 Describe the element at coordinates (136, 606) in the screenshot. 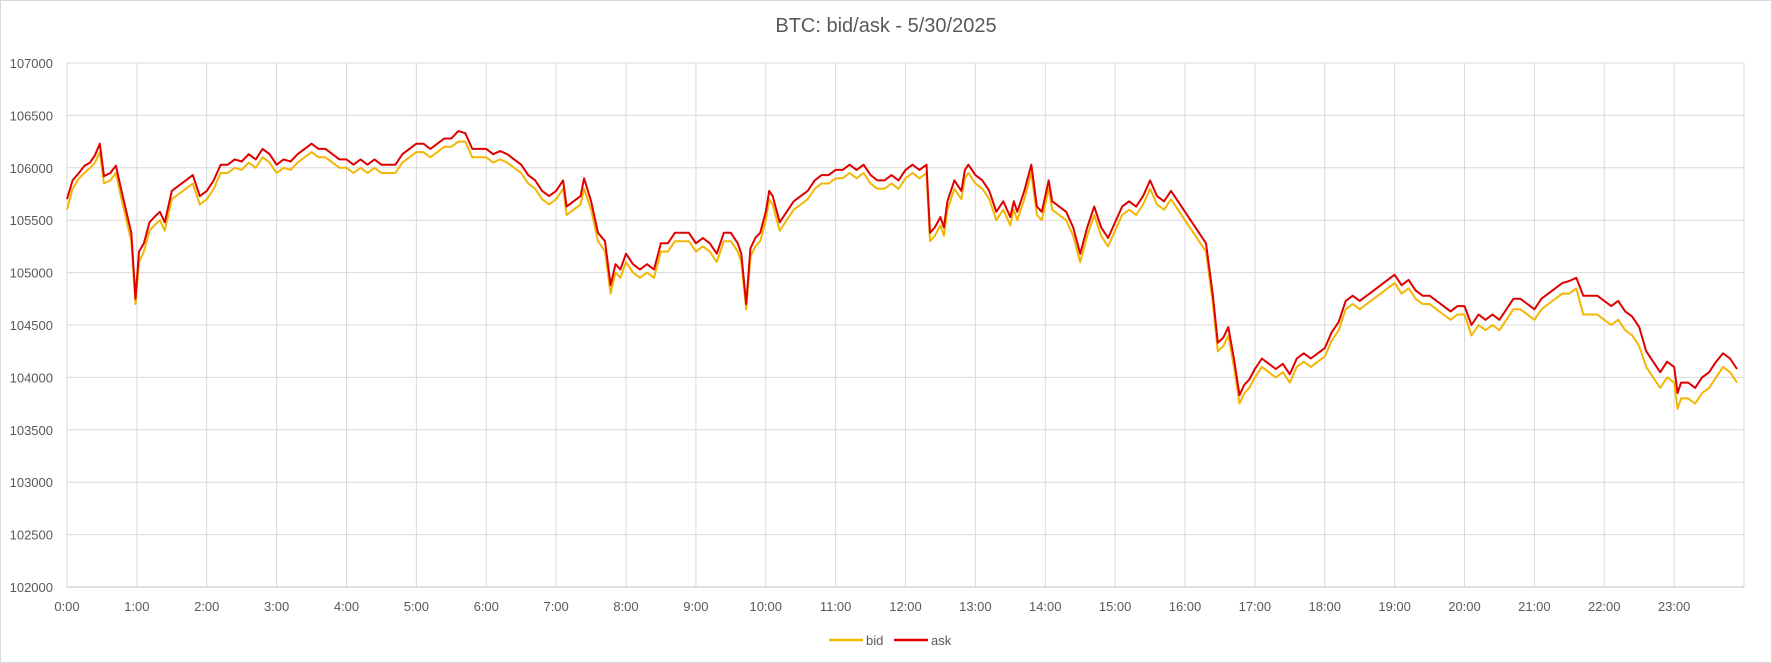

I see `x-tick-label: 1:00` at that location.